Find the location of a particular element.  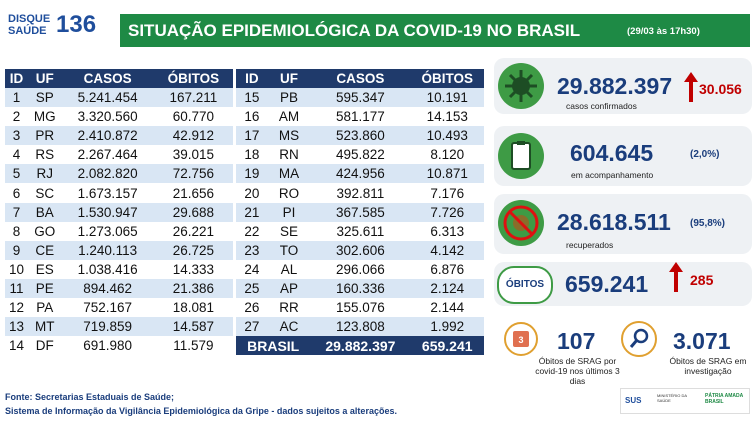

cell: RR is located at coordinates (289, 308).